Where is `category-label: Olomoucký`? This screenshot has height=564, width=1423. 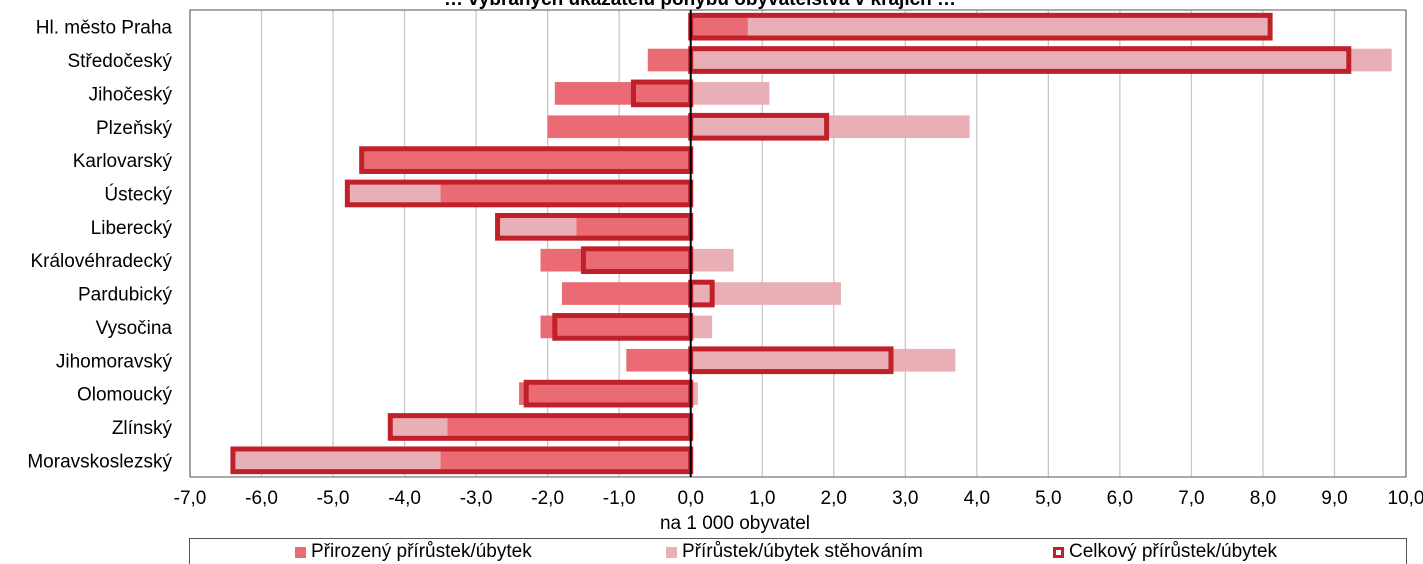
category-label: Olomoucký is located at coordinates (125, 395).